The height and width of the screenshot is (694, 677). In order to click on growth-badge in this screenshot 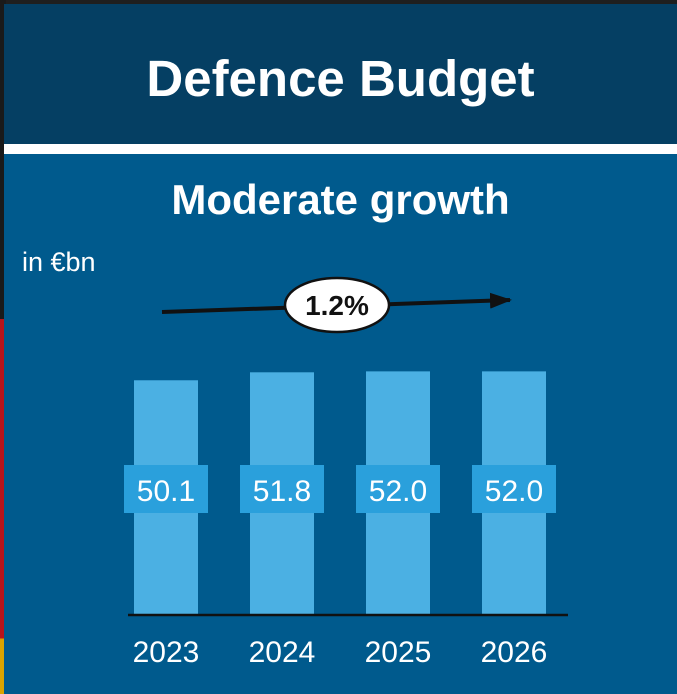, I will do `click(337, 305)`.